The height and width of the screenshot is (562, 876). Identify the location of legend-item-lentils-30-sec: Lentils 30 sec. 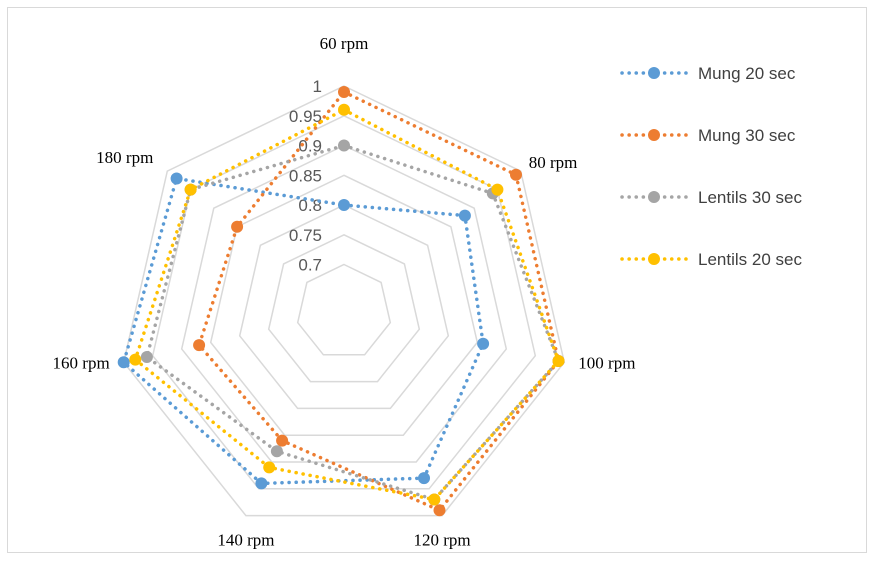
(711, 197).